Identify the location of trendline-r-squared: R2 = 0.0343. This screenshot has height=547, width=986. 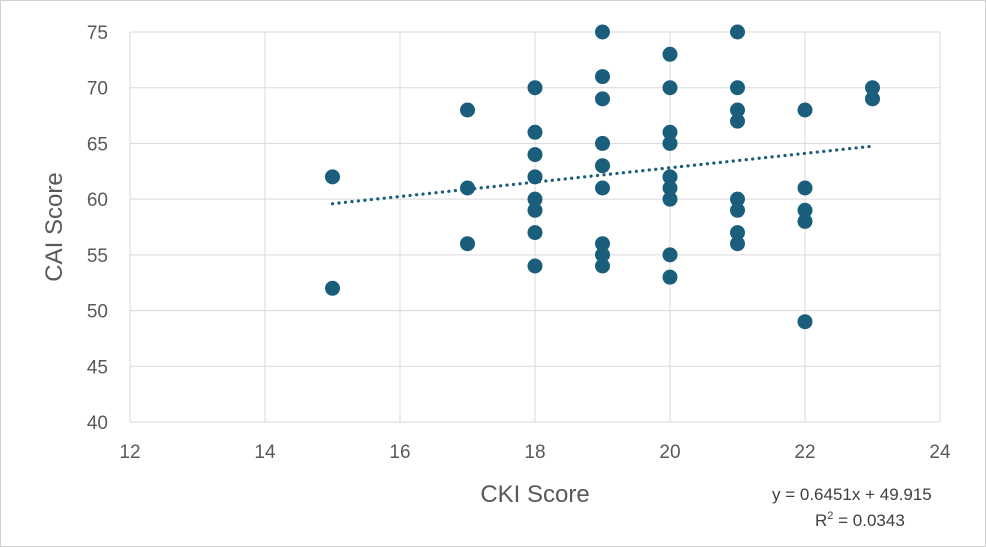
(860, 520).